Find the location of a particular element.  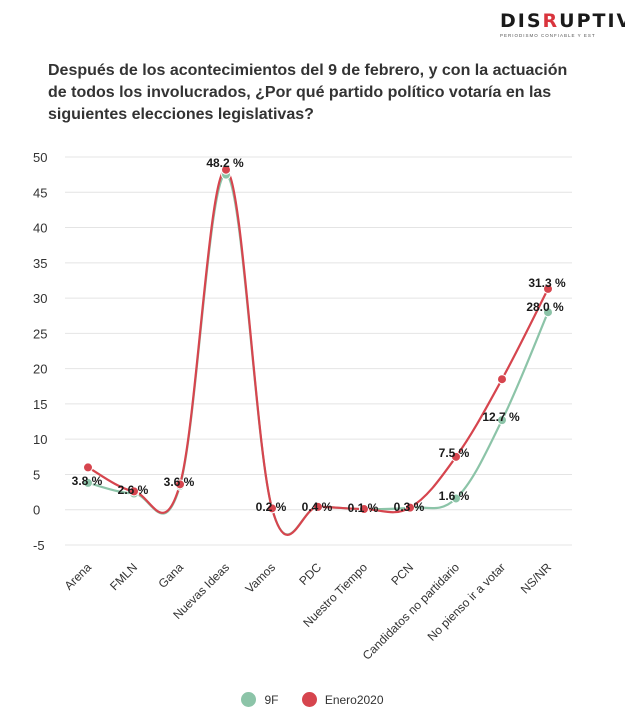

data-label: 1.6 % is located at coordinates (454, 496).